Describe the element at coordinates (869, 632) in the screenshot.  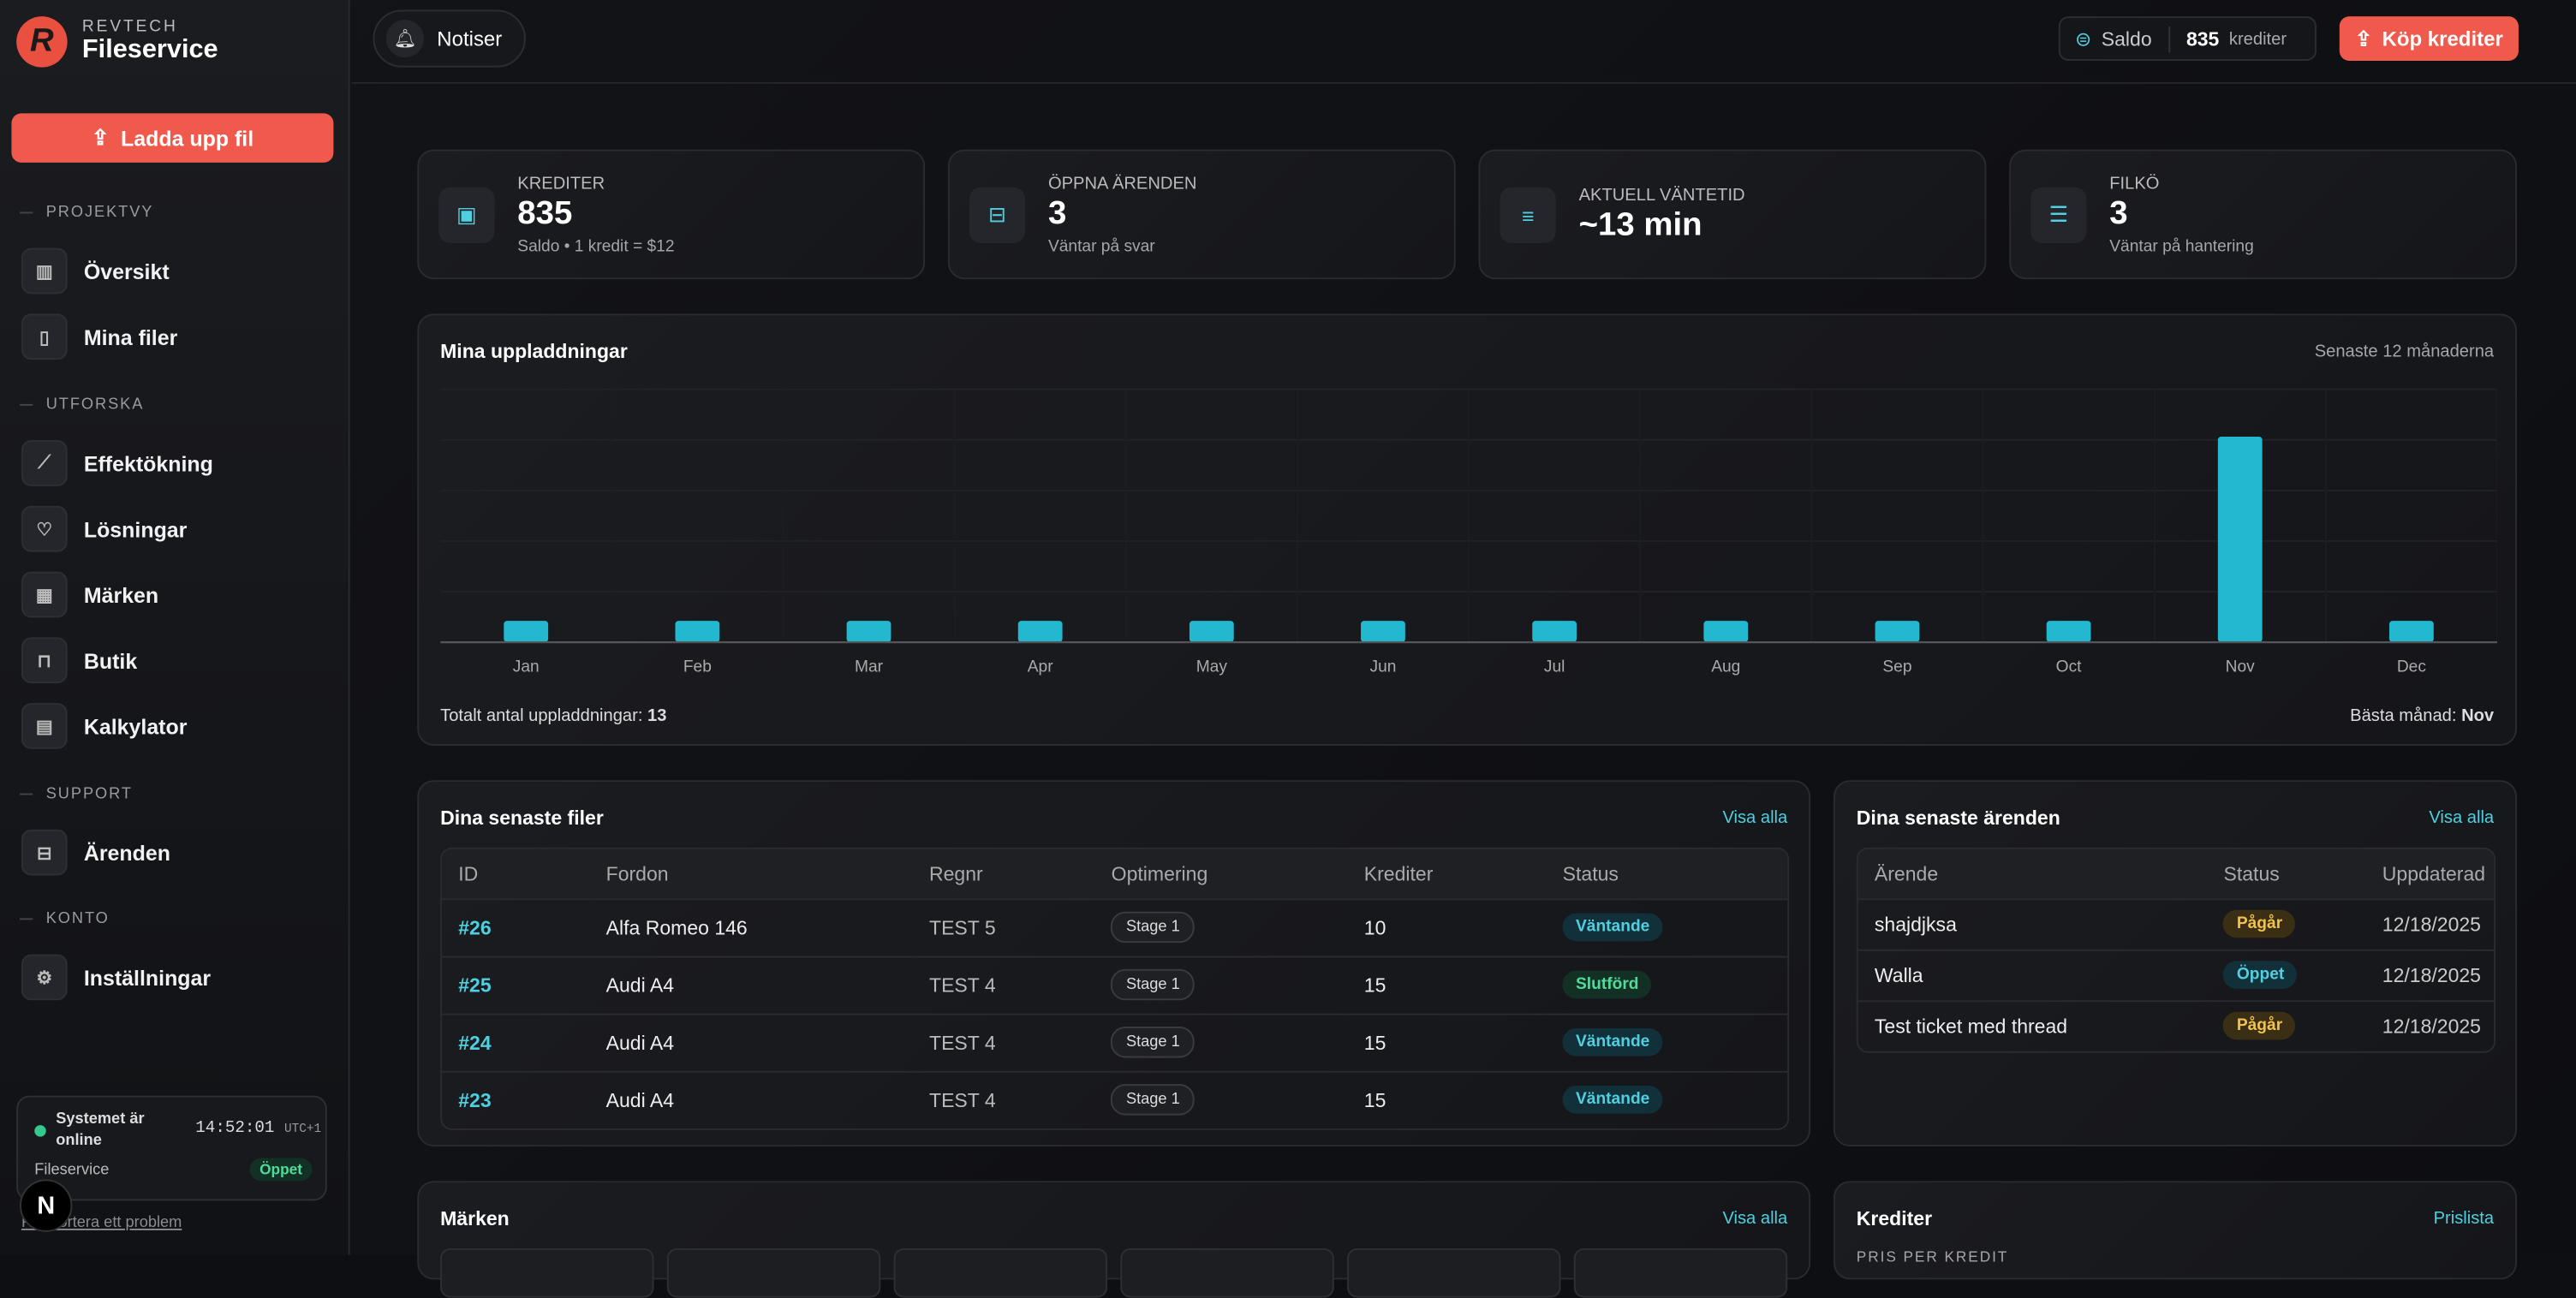
I see `bar-Mar` at that location.